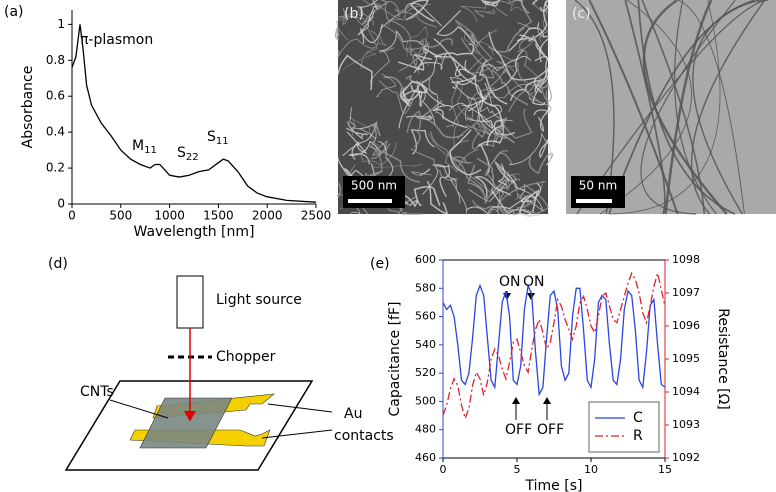 The image size is (776, 492). I want to click on y-tick-label: 560, so click(425, 316).